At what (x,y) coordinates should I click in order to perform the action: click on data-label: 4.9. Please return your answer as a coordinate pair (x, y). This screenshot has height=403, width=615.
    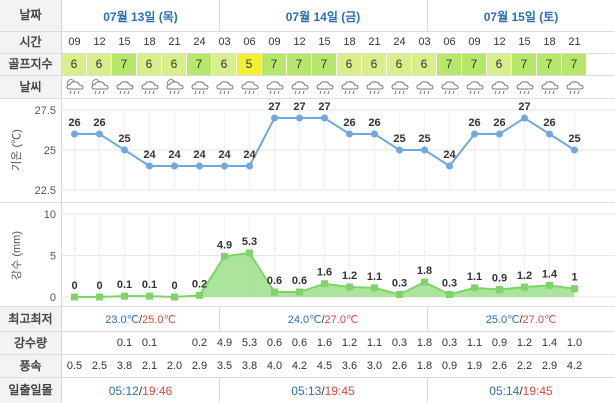
    Looking at the image, I should click on (224, 245).